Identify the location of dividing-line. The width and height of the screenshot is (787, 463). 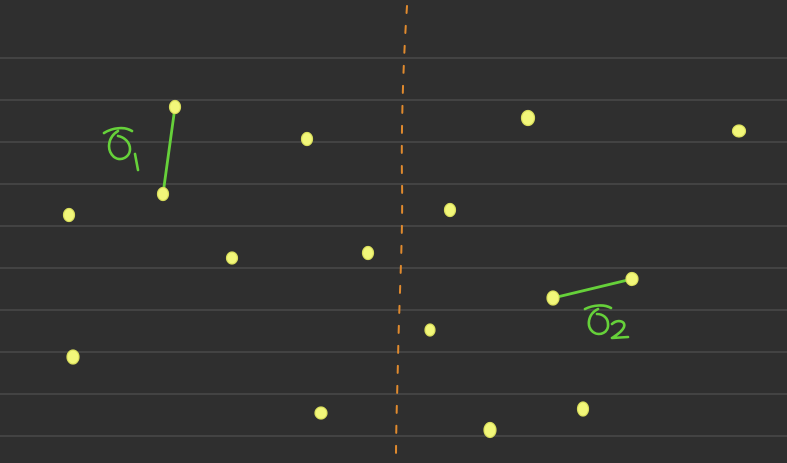
(401, 233).